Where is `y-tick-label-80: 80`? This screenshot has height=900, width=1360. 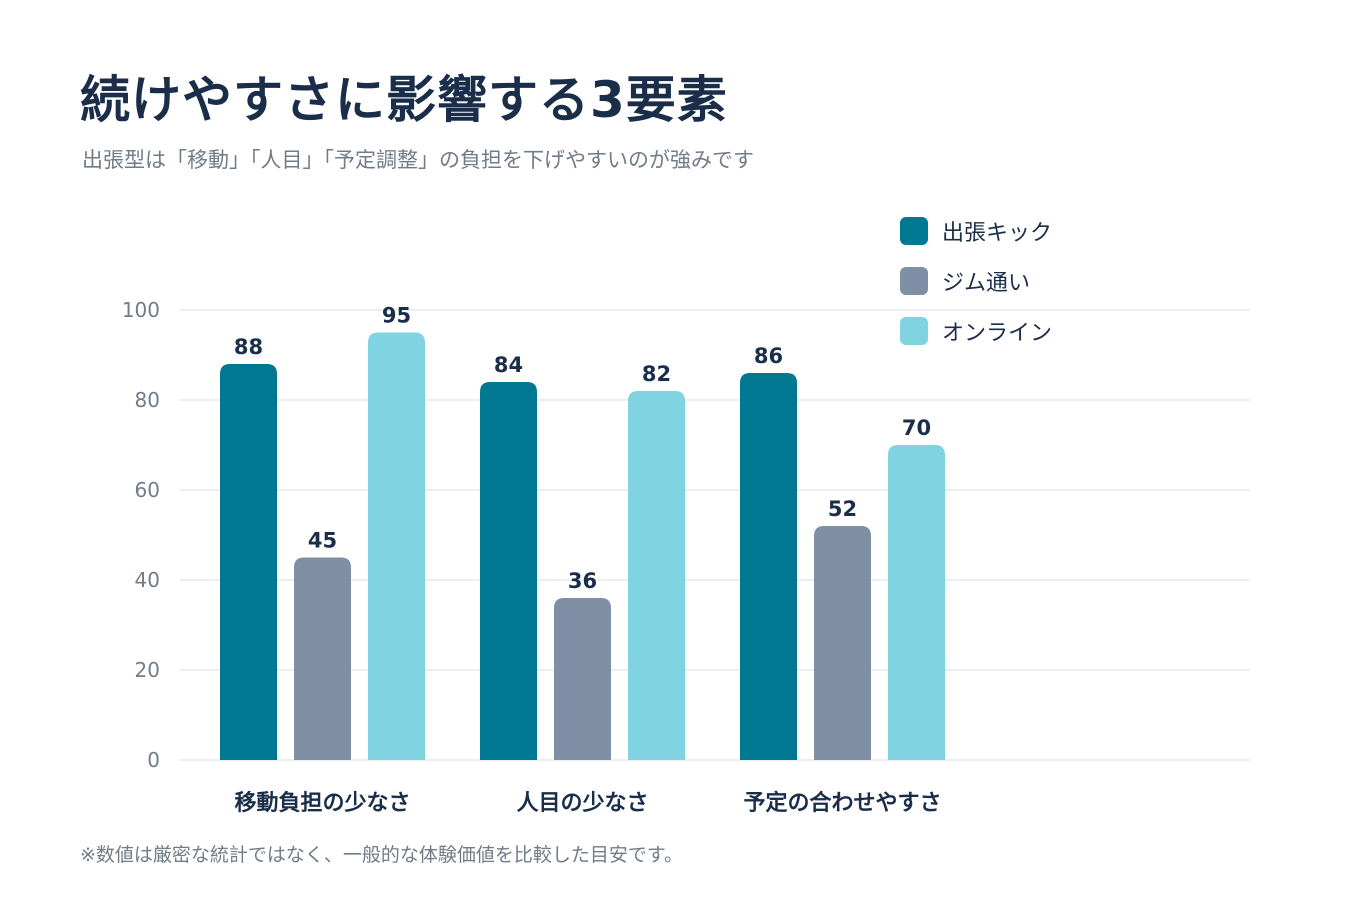 y-tick-label-80: 80 is located at coordinates (147, 400).